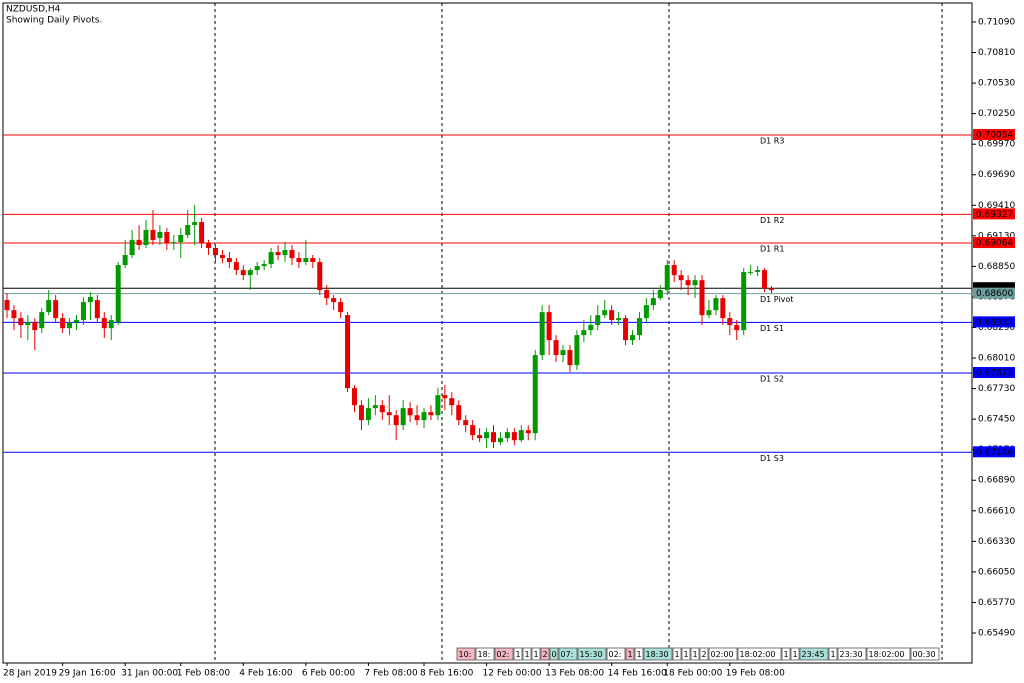  I want to click on pivot-name: D1 S2, so click(772, 378).